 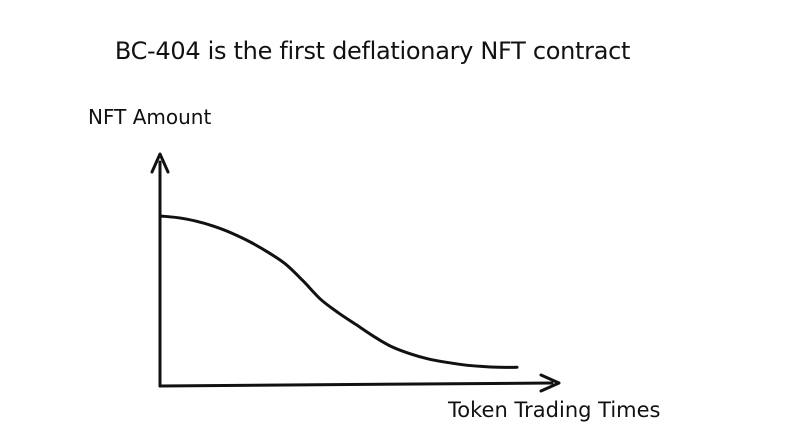 What do you see at coordinates (160, 163) in the screenshot?
I see `y-axis-arrowhead` at bounding box center [160, 163].